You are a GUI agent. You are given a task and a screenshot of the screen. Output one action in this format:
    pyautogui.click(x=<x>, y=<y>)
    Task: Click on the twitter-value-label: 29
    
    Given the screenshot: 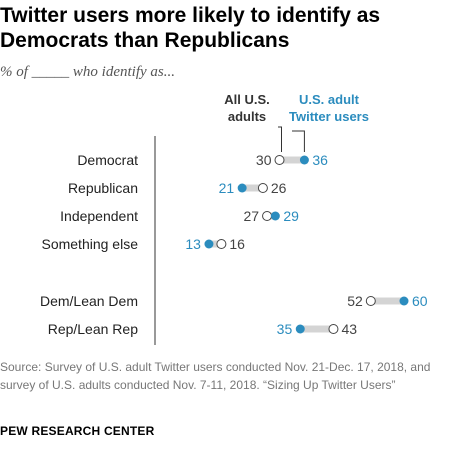 What is the action you would take?
    pyautogui.click(x=291, y=216)
    